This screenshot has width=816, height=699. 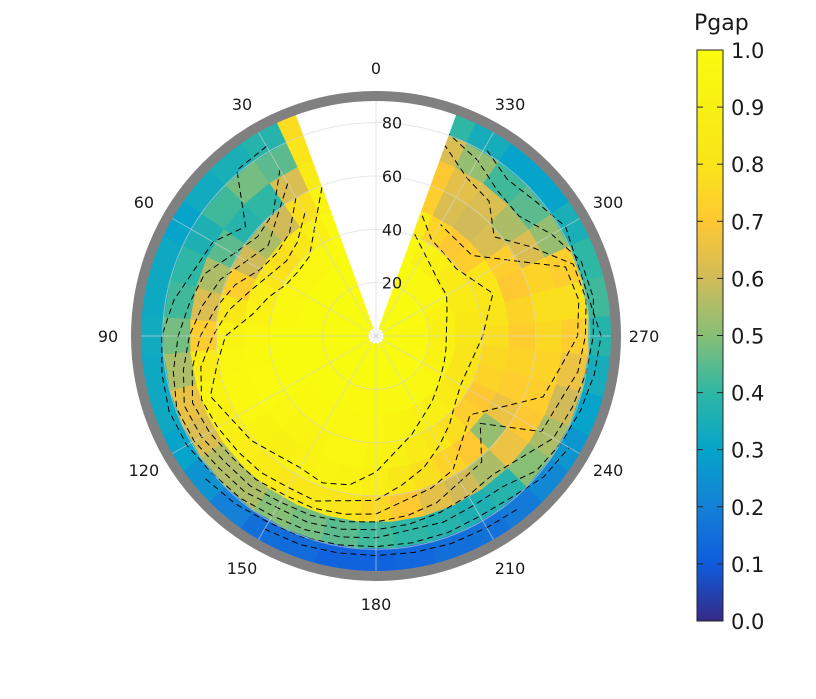 I want to click on angle-tick-label: 180, so click(x=376, y=604).